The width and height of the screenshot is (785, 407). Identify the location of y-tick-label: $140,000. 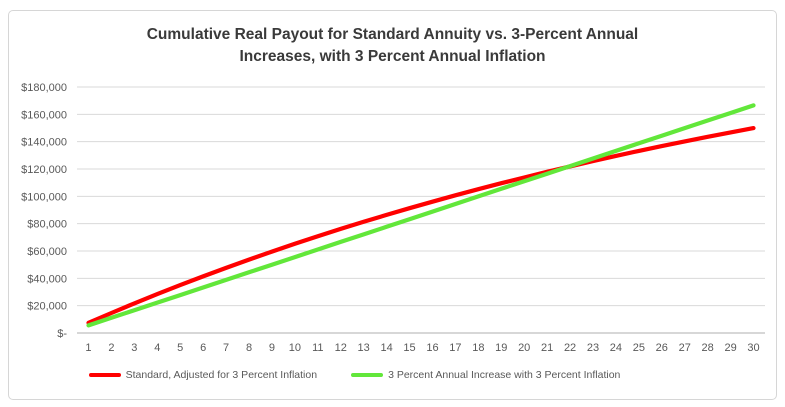
(44, 143).